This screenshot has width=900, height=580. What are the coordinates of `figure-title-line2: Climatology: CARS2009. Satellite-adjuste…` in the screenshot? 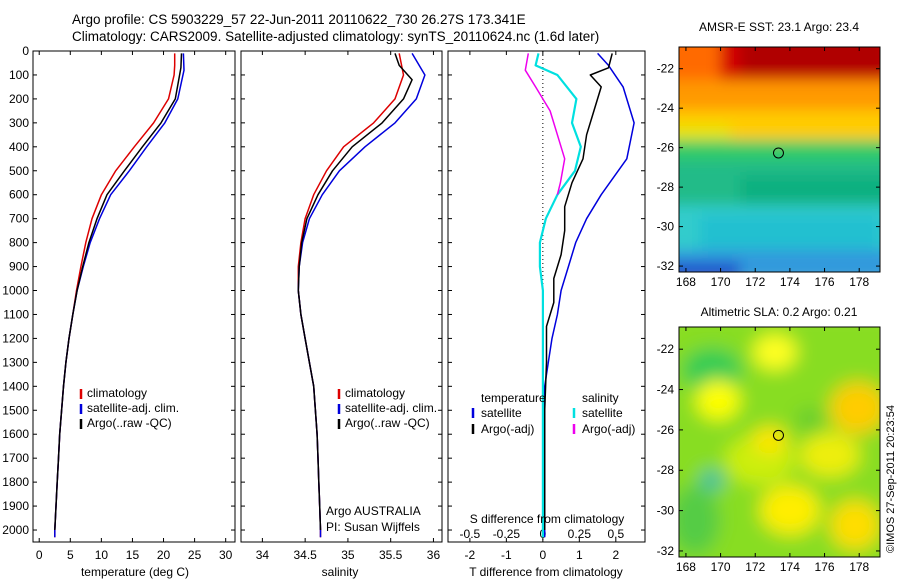 It's located at (336, 36).